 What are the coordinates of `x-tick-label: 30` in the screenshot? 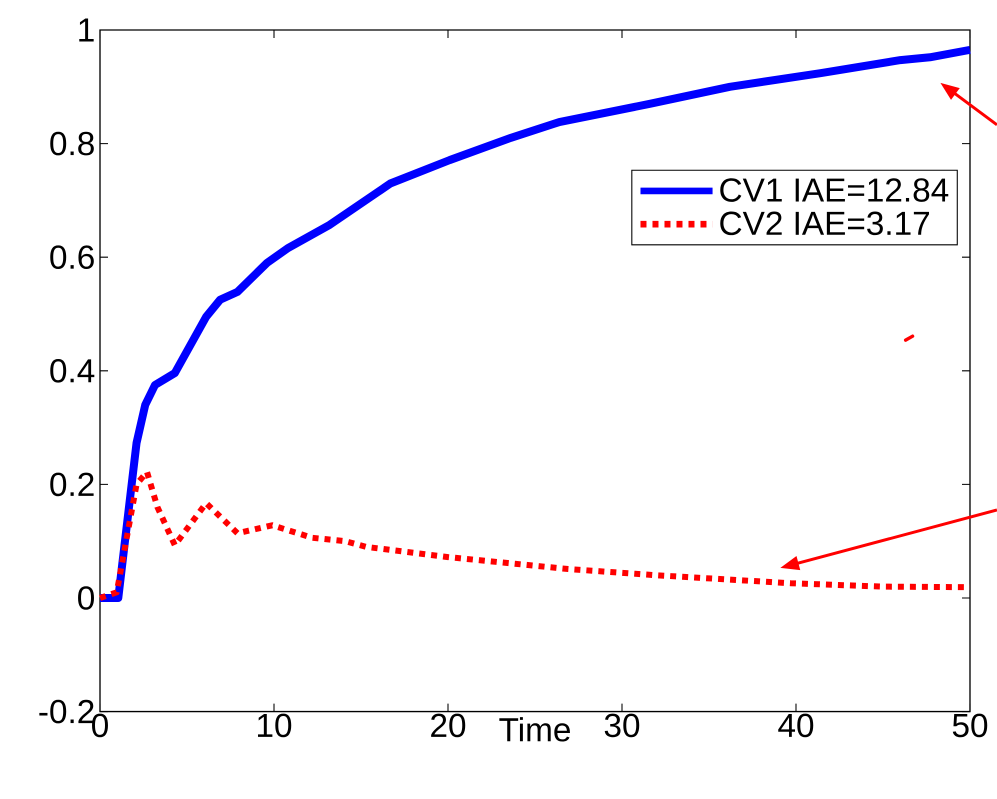 It's located at (622, 726).